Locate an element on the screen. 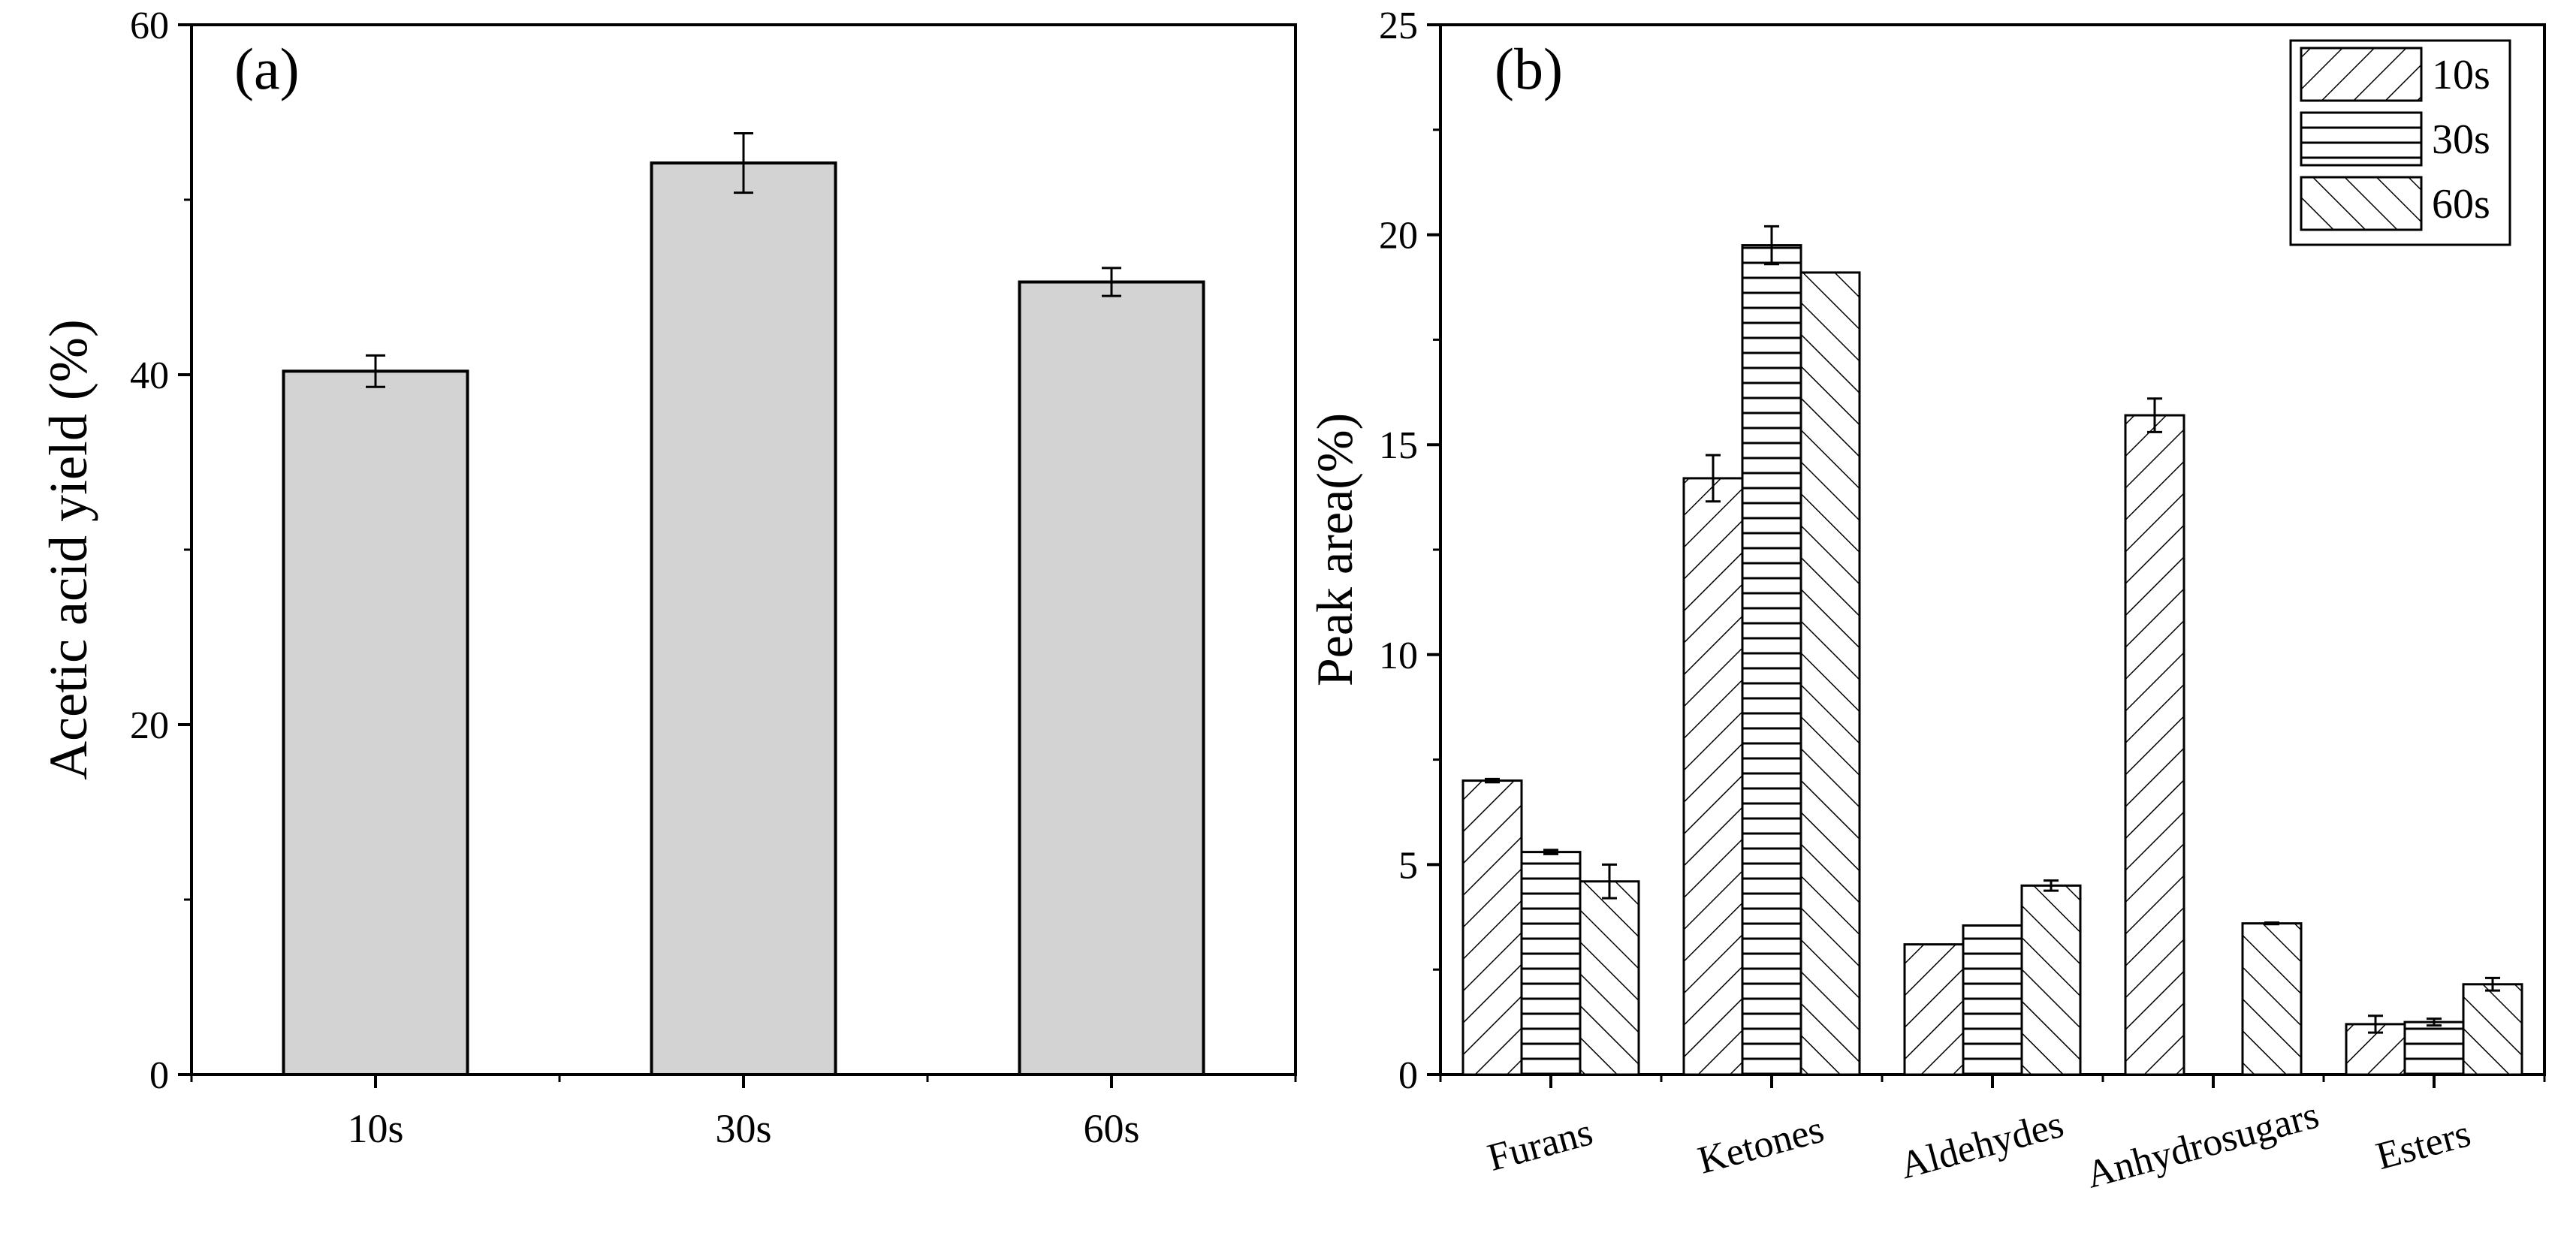 The image size is (2576, 1236). panel-a-label: (a) is located at coordinates (267, 68).